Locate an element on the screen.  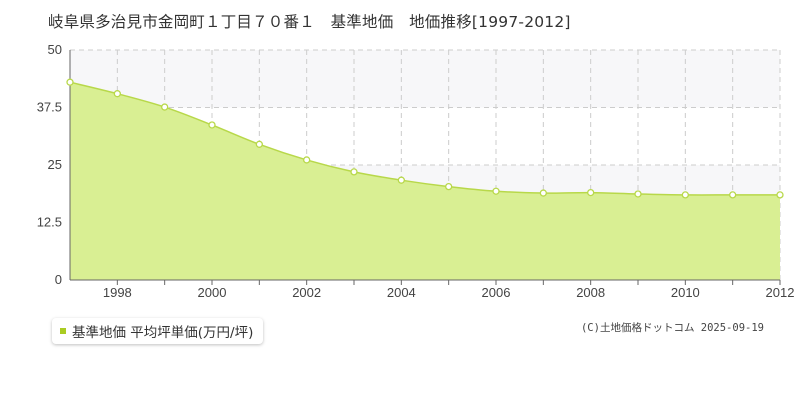
x-tick-label: 2006 is located at coordinates (496, 292).